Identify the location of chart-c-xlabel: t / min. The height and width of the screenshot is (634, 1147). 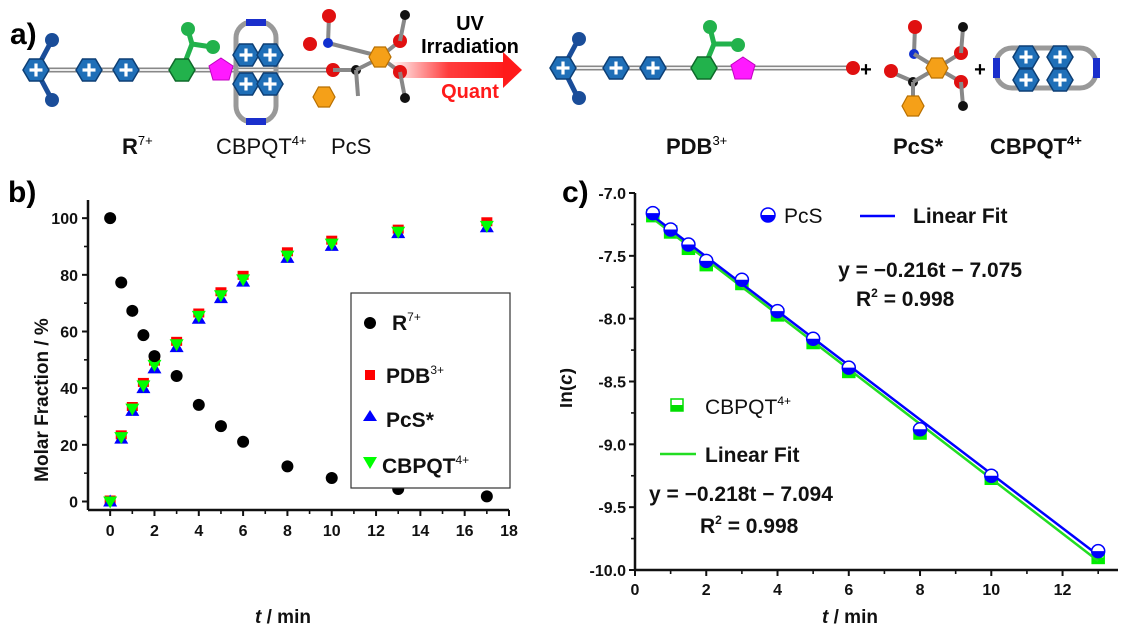
(850, 617).